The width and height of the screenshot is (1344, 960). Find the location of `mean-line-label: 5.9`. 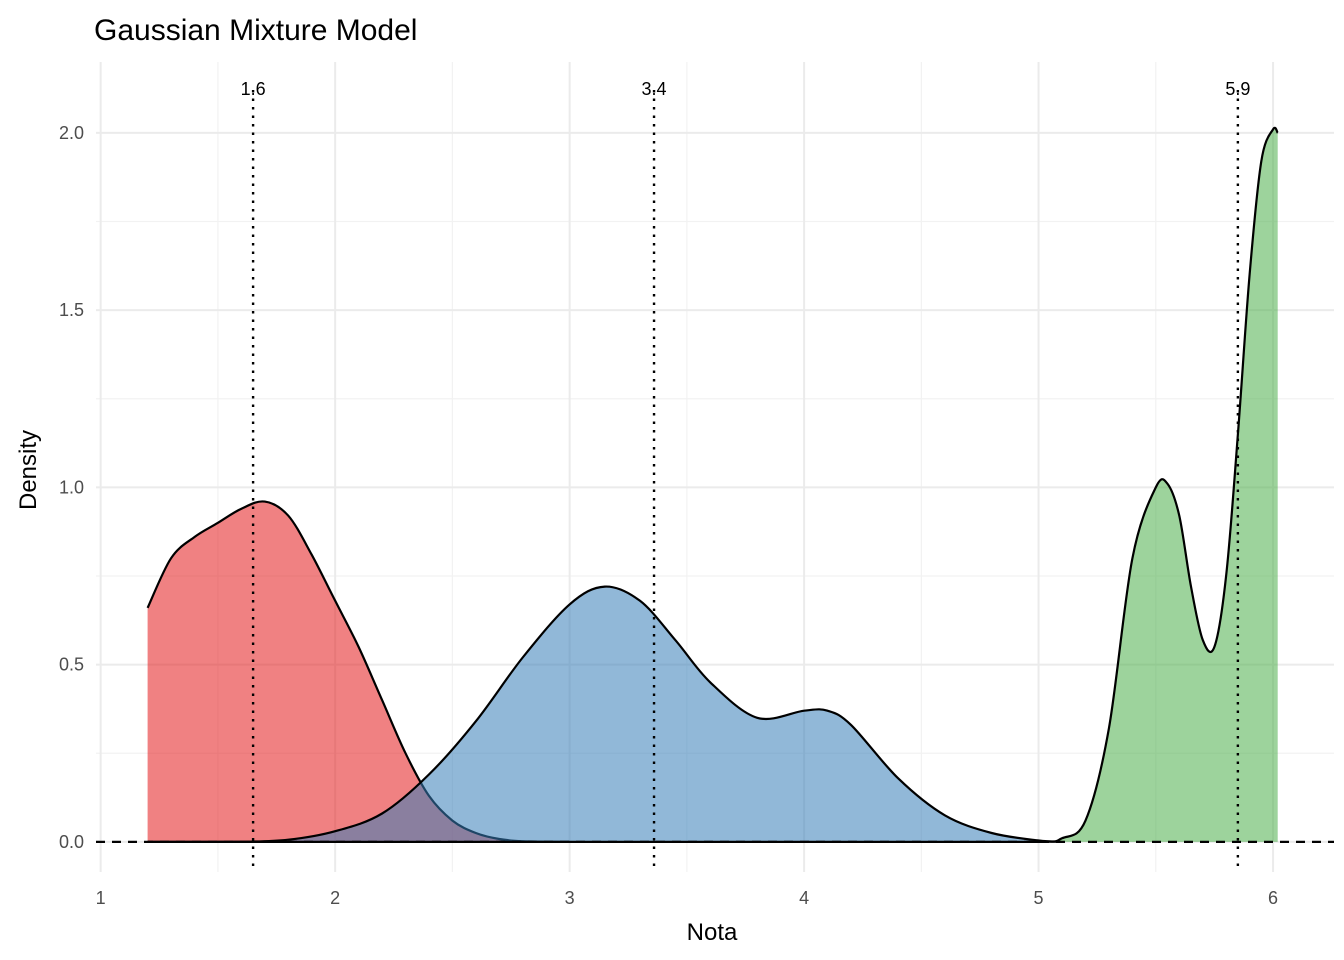

mean-line-label: 5.9 is located at coordinates (1237, 89).